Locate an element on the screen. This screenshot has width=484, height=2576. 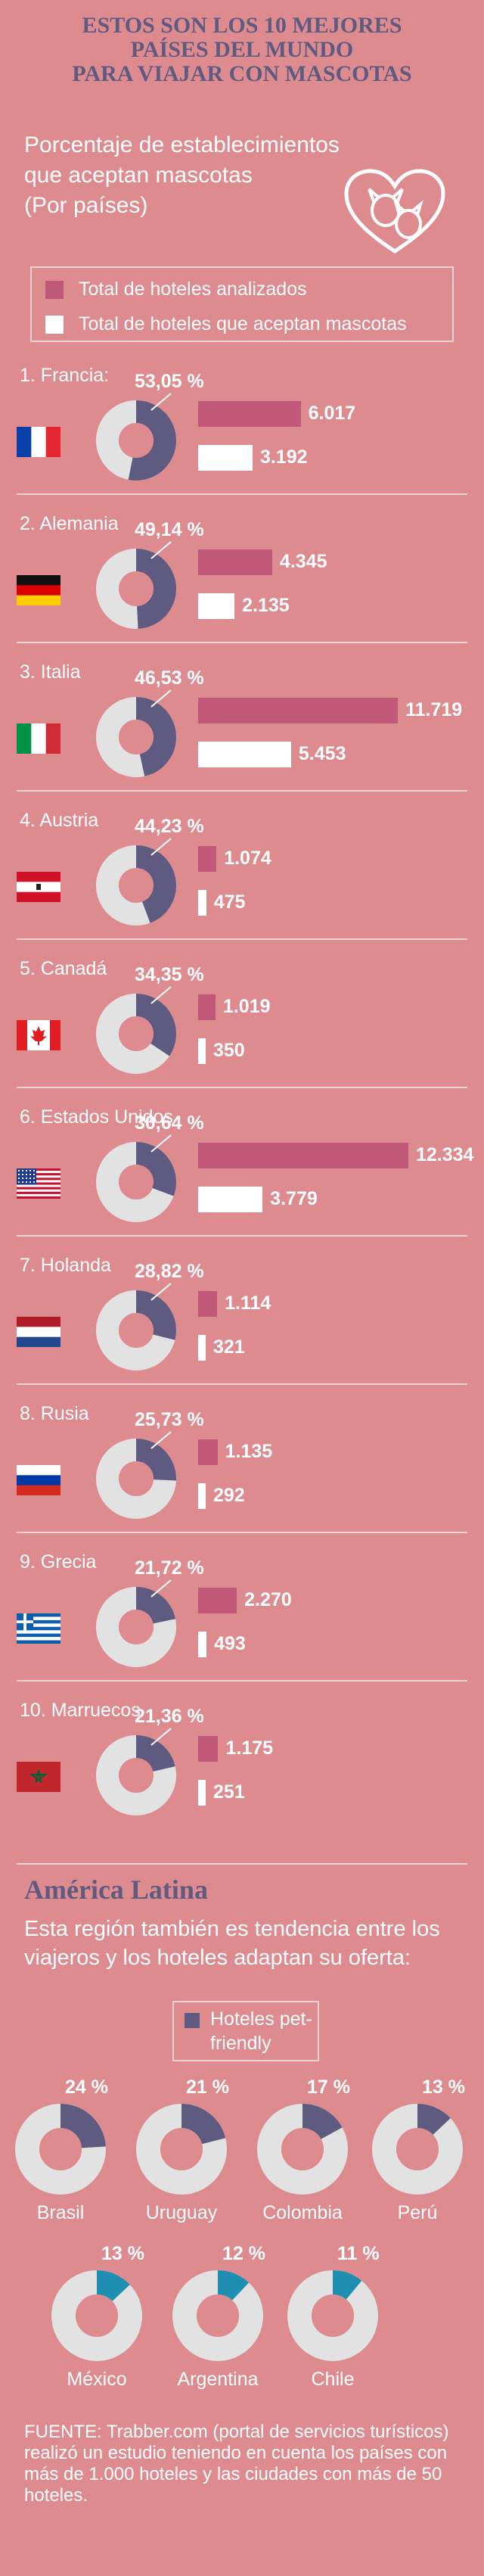
italy-flag-graphic is located at coordinates (38, 738).